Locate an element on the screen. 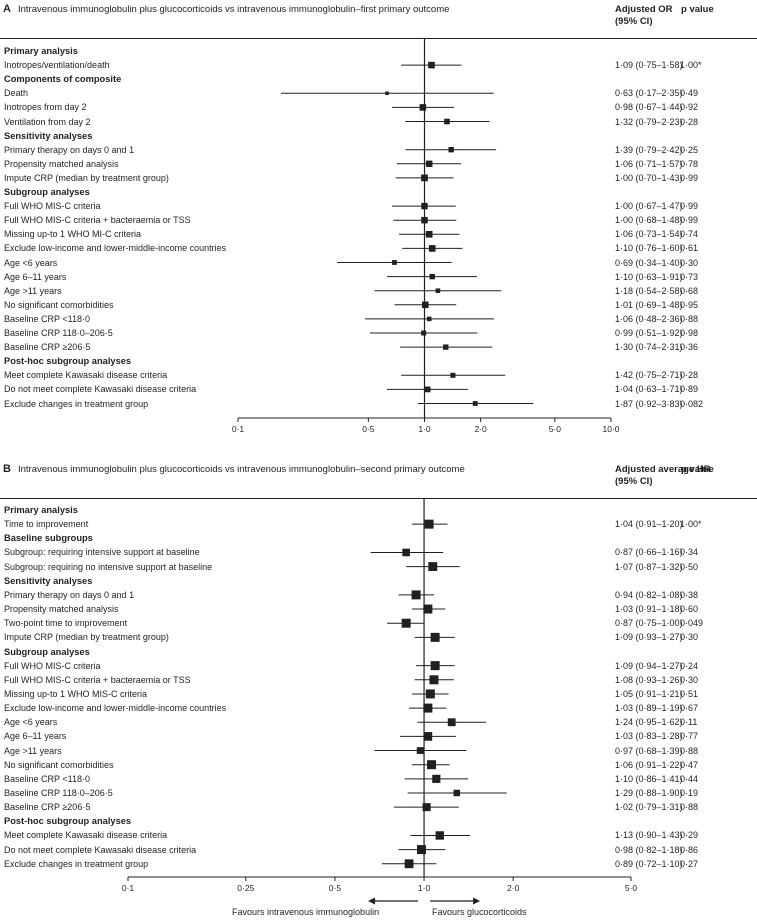 Image resolution: width=757 pixels, height=924 pixels. row-label: Meet complete Kawasaki disease criteria is located at coordinates (86, 375).